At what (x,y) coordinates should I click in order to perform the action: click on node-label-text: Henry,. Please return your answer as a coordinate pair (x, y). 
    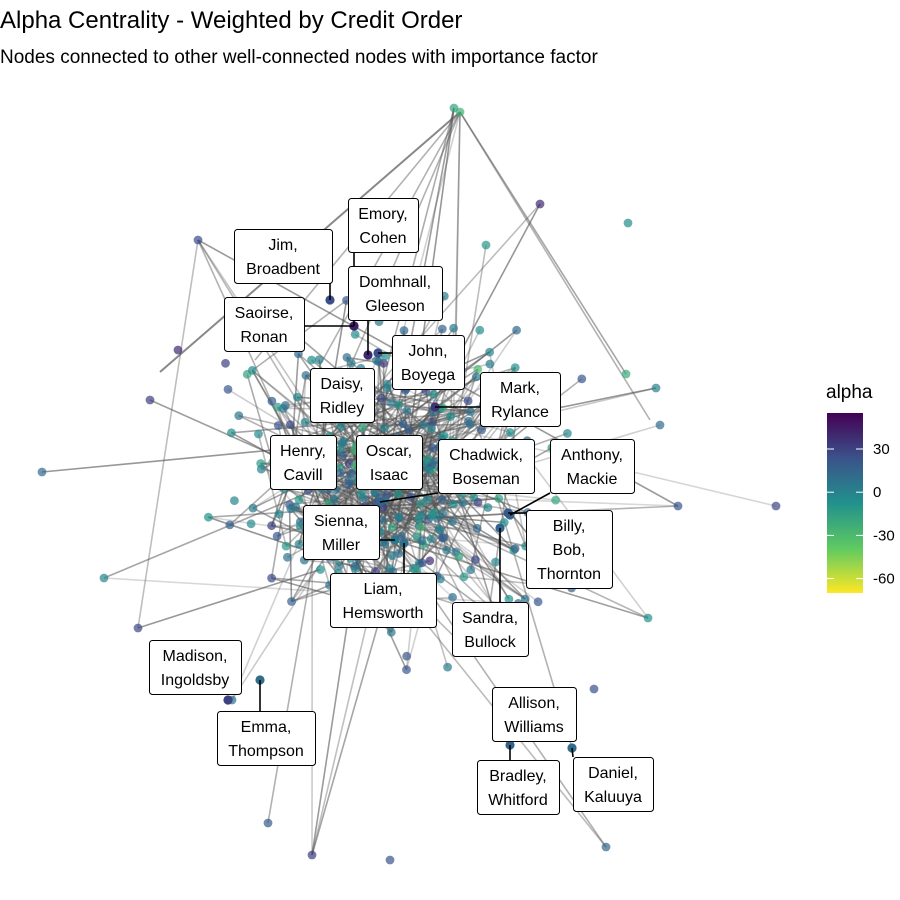
    Looking at the image, I should click on (303, 451).